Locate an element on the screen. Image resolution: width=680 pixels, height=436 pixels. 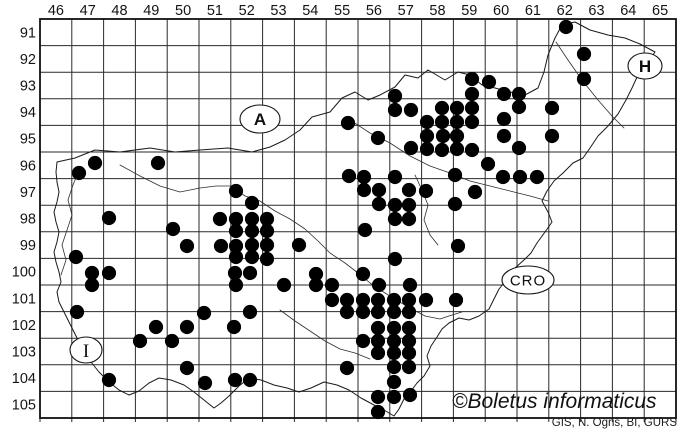
copyright-text: ©Boletus informaticus is located at coordinates (554, 401).